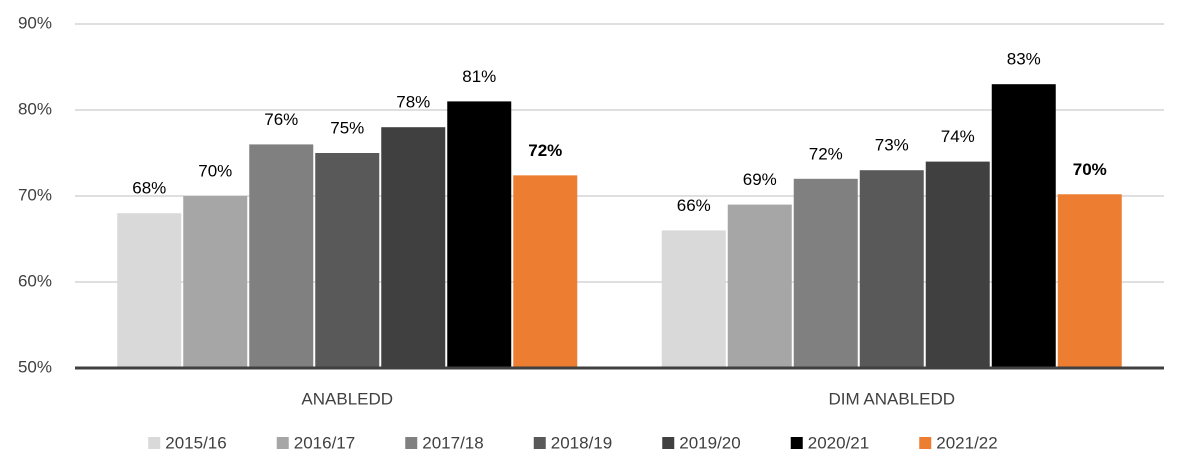 The image size is (1184, 461). What do you see at coordinates (413, 102) in the screenshot?
I see `data-label: 78%` at bounding box center [413, 102].